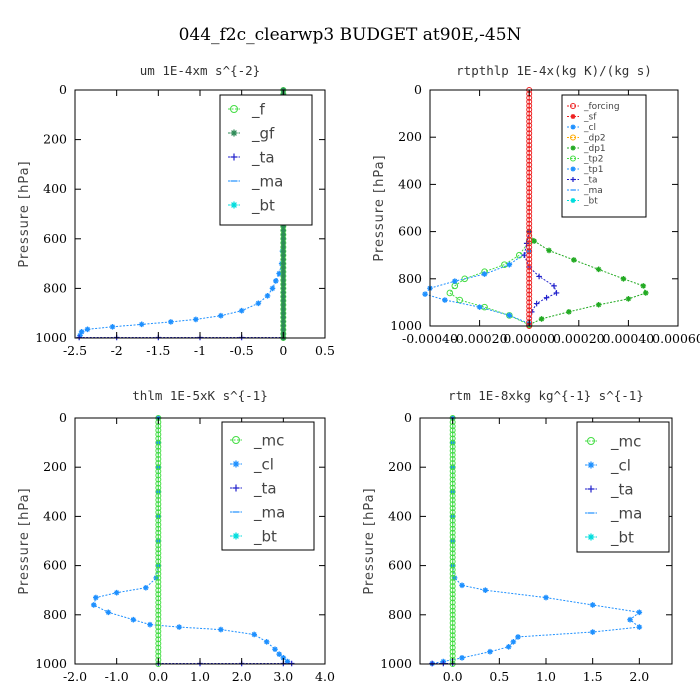 The image size is (700, 700). I want to click on legend-label: _ma, so click(267, 181).